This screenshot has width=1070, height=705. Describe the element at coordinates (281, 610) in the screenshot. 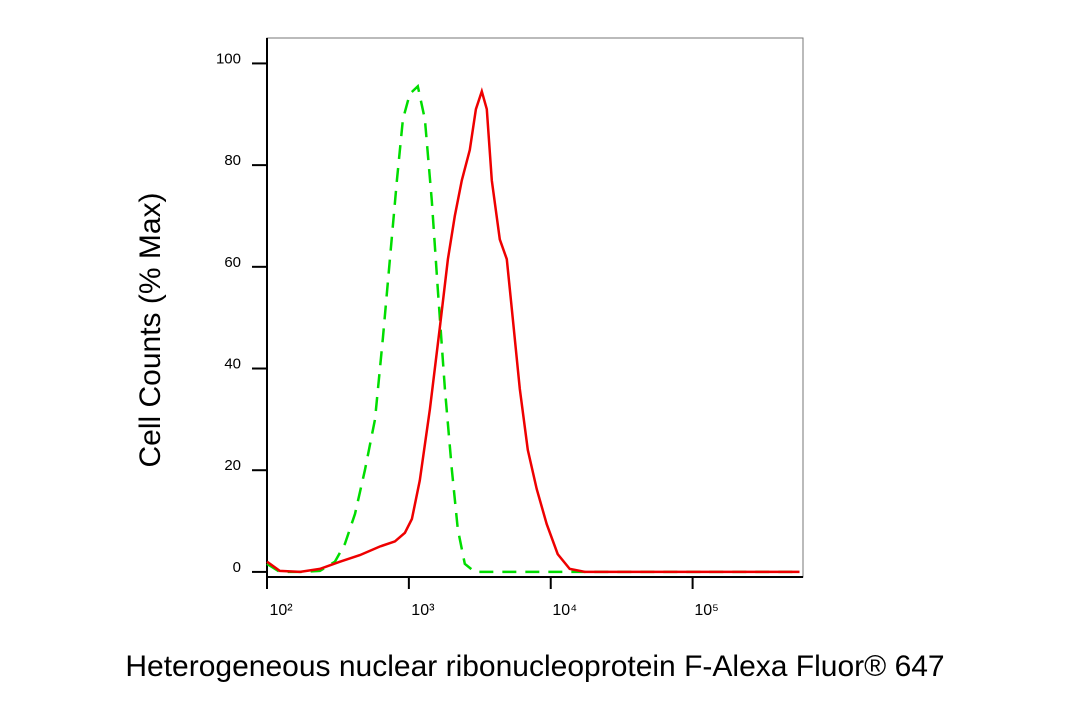

I see `x-tick-label: 10²` at that location.